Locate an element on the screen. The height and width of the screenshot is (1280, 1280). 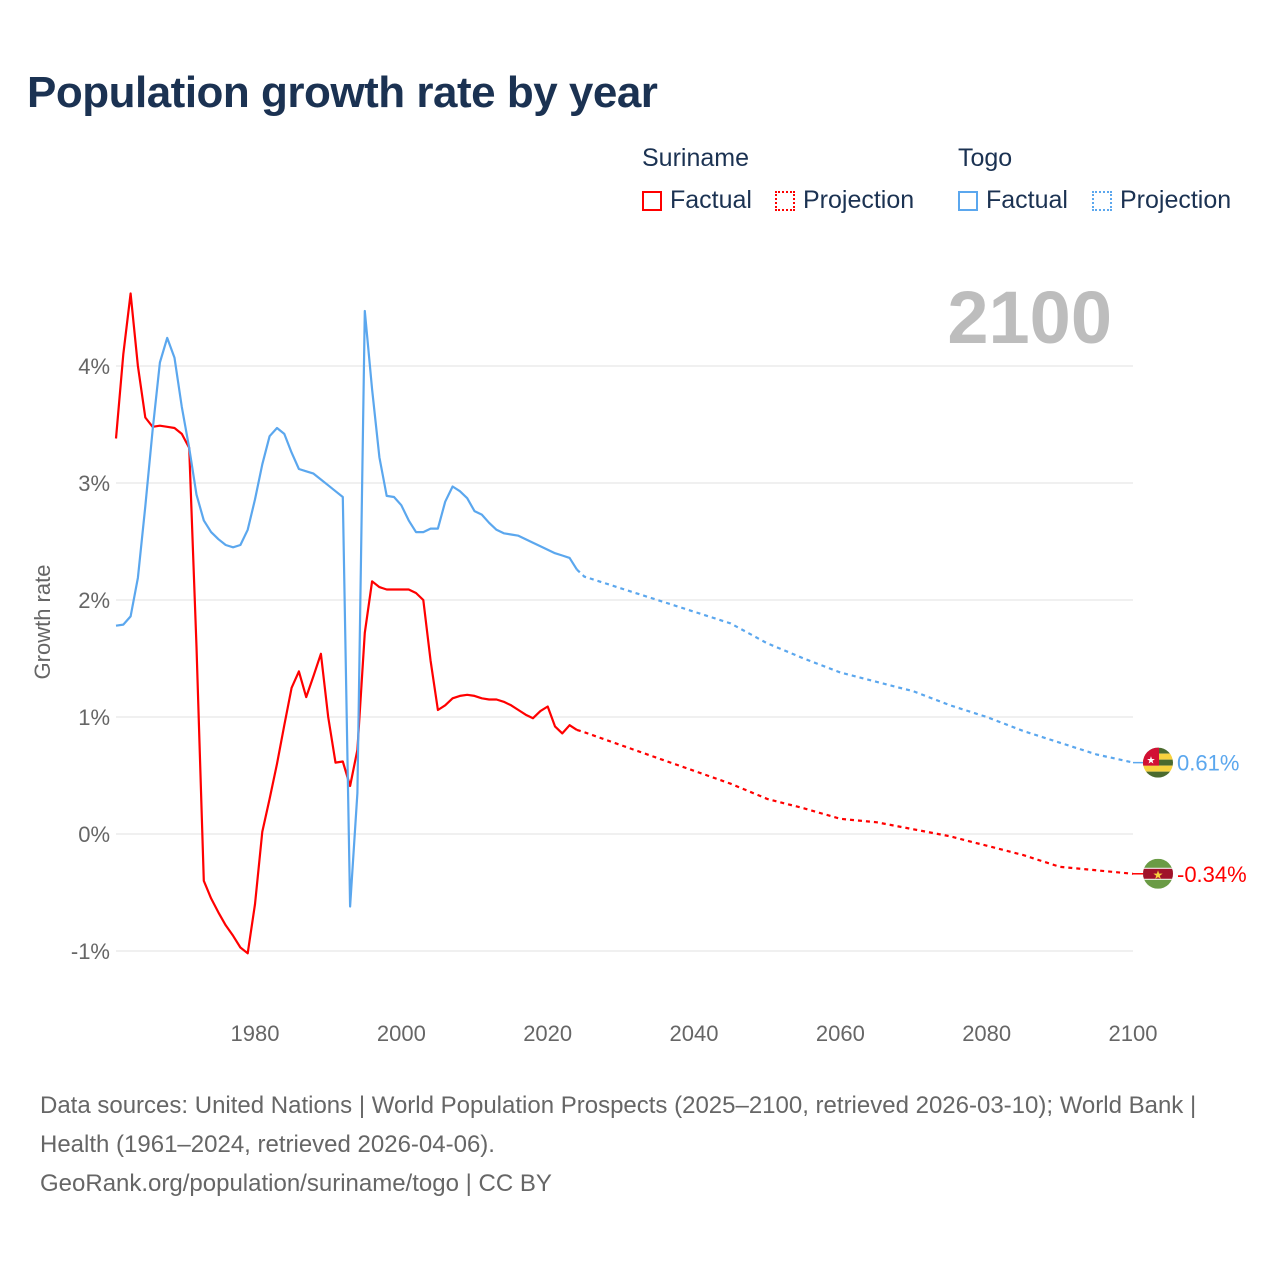
x-tick-label: 2000 is located at coordinates (401, 1033).